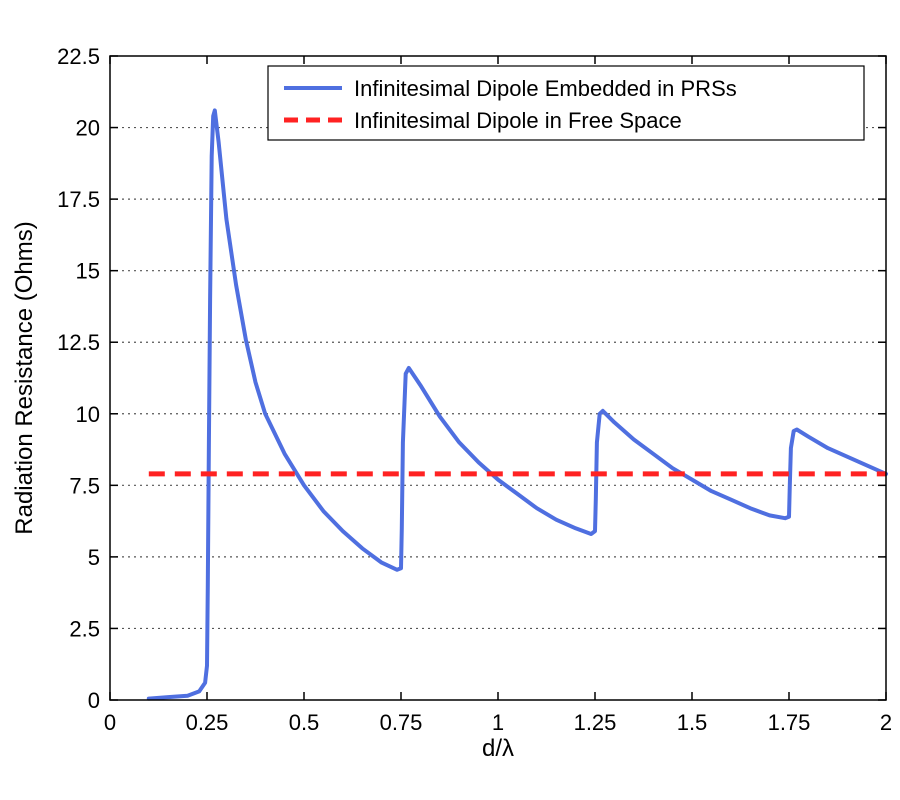 Image resolution: width=900 pixels, height=800 pixels. What do you see at coordinates (94, 557) in the screenshot?
I see `y-tick-label: 5` at bounding box center [94, 557].